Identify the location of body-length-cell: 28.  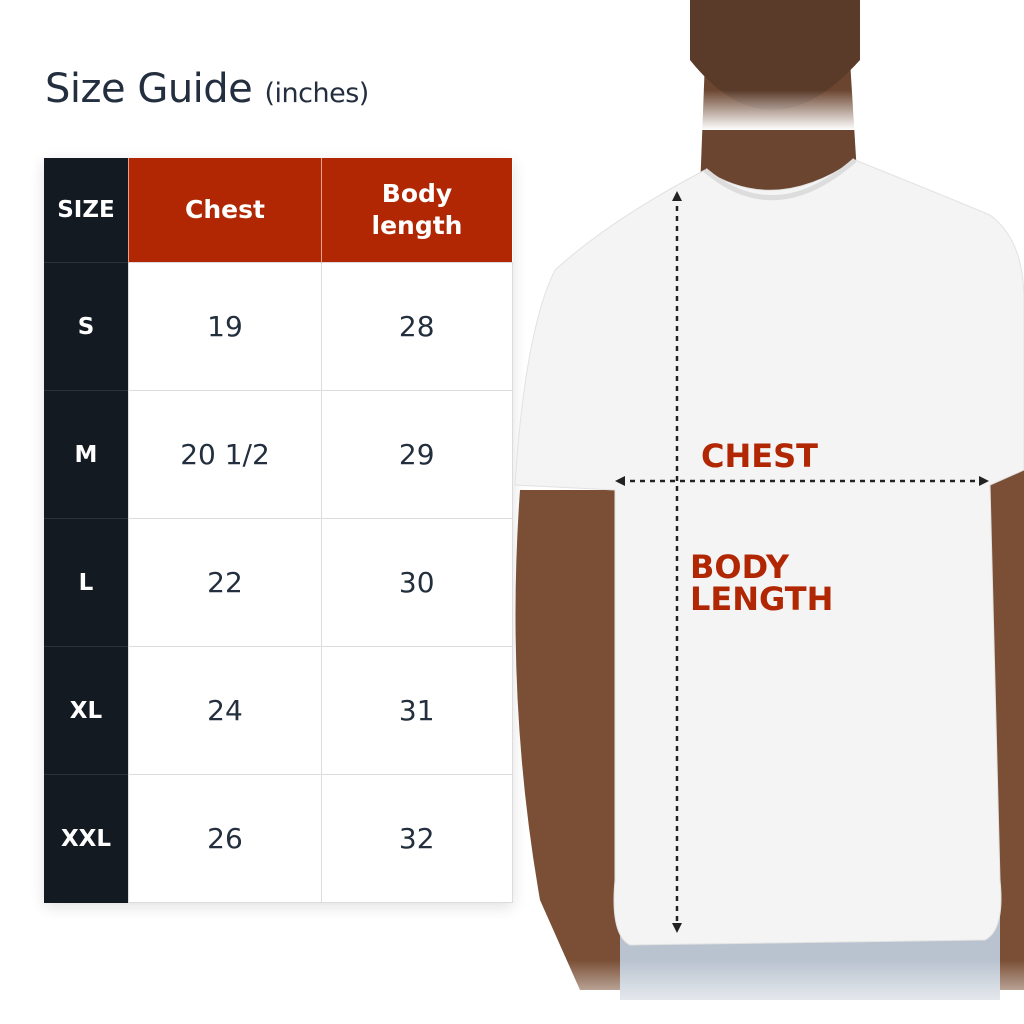
(417, 326).